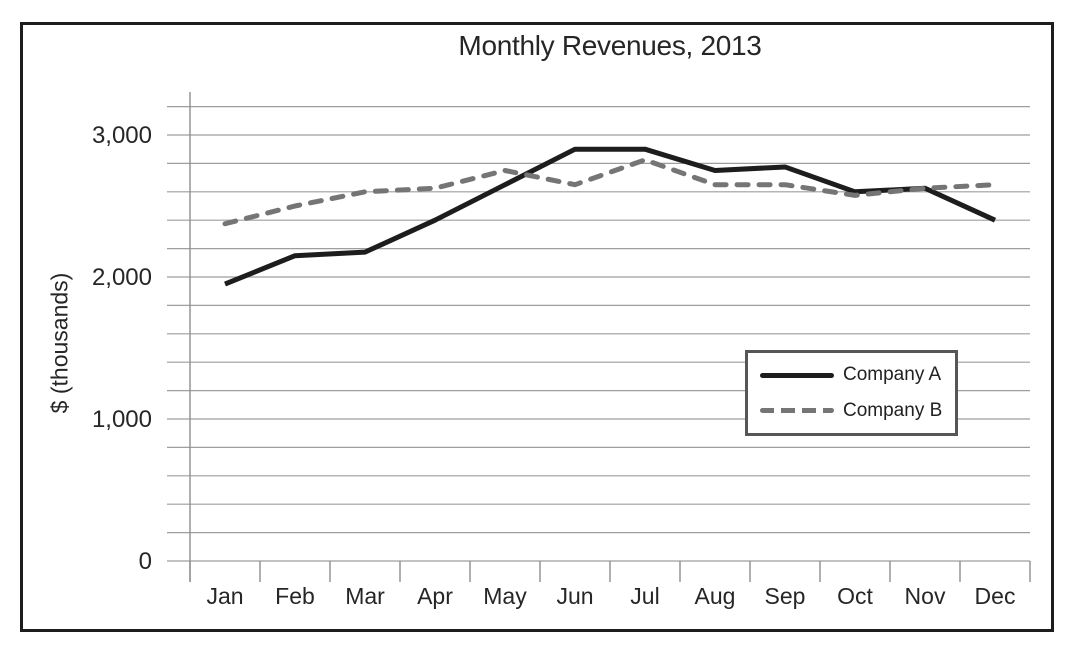 The width and height of the screenshot is (1081, 667). Describe the element at coordinates (610, 192) in the screenshot. I see `company-b-line` at that location.